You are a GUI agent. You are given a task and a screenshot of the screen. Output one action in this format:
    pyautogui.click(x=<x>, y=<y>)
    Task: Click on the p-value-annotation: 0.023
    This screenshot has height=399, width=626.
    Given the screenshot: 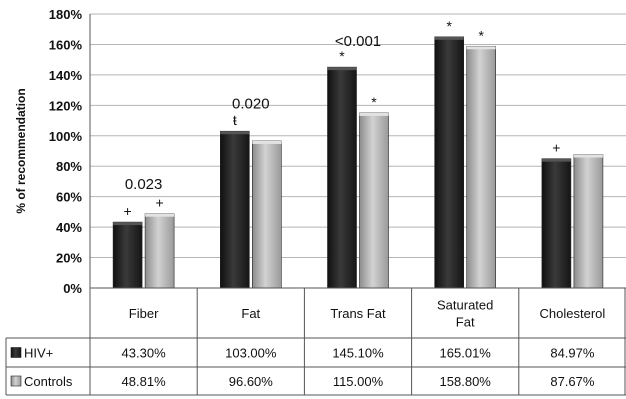 What is the action you would take?
    pyautogui.click(x=144, y=184)
    